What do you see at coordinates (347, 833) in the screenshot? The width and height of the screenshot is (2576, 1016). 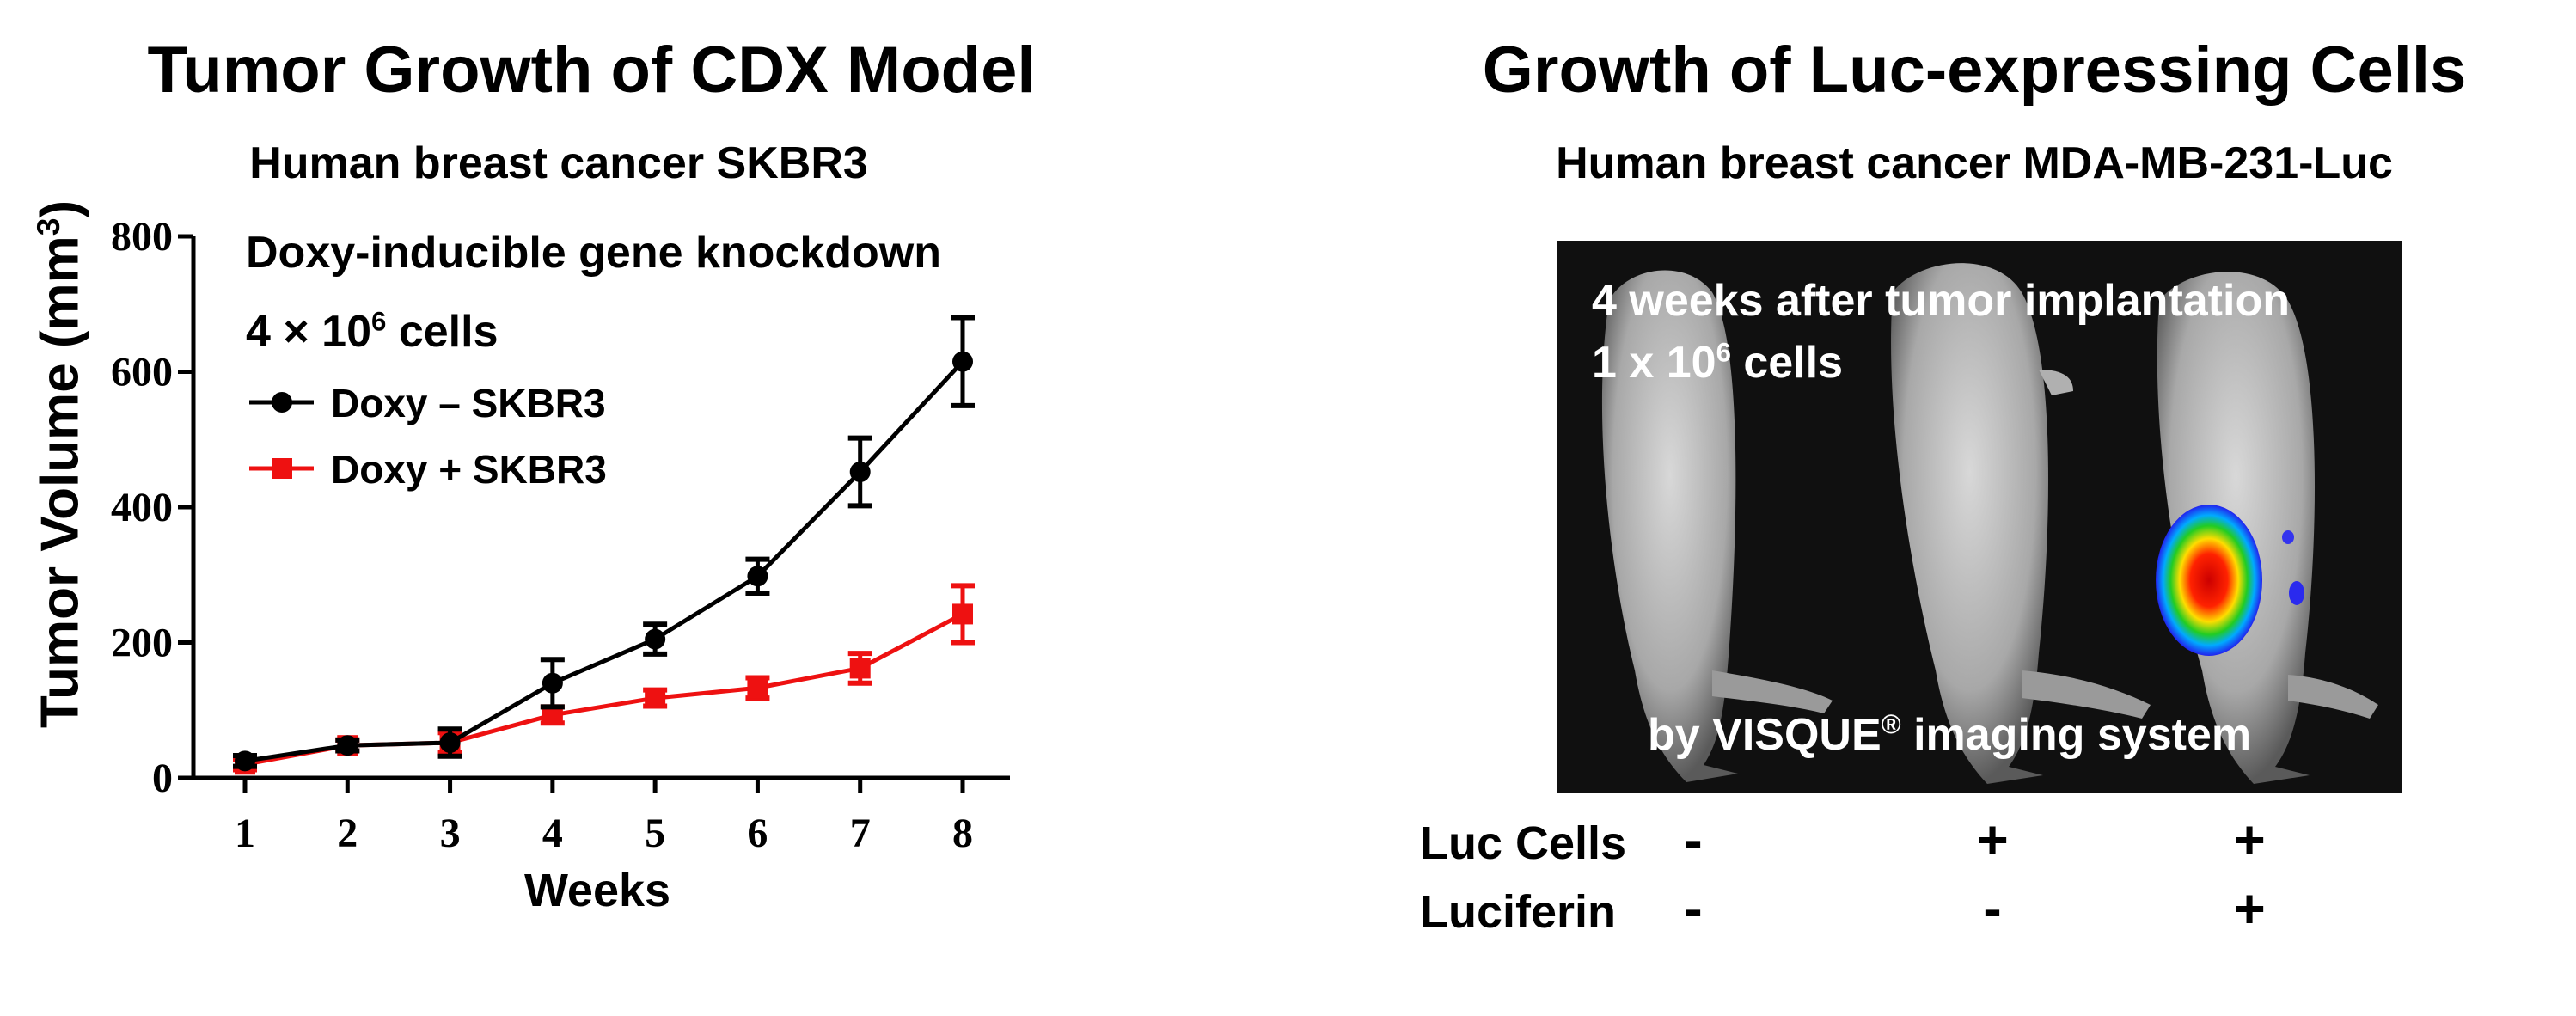 I see `x-tick-label-2: 2` at bounding box center [347, 833].